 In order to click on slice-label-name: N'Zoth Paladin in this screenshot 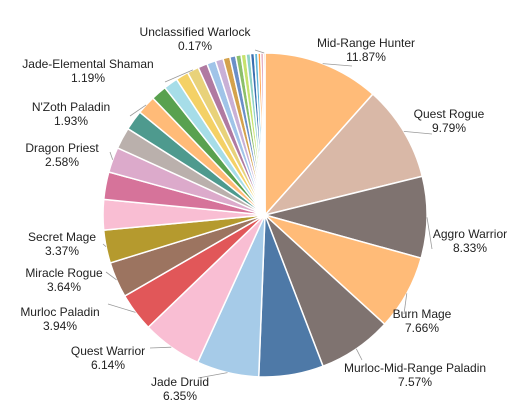, I will do `click(71, 107)`.